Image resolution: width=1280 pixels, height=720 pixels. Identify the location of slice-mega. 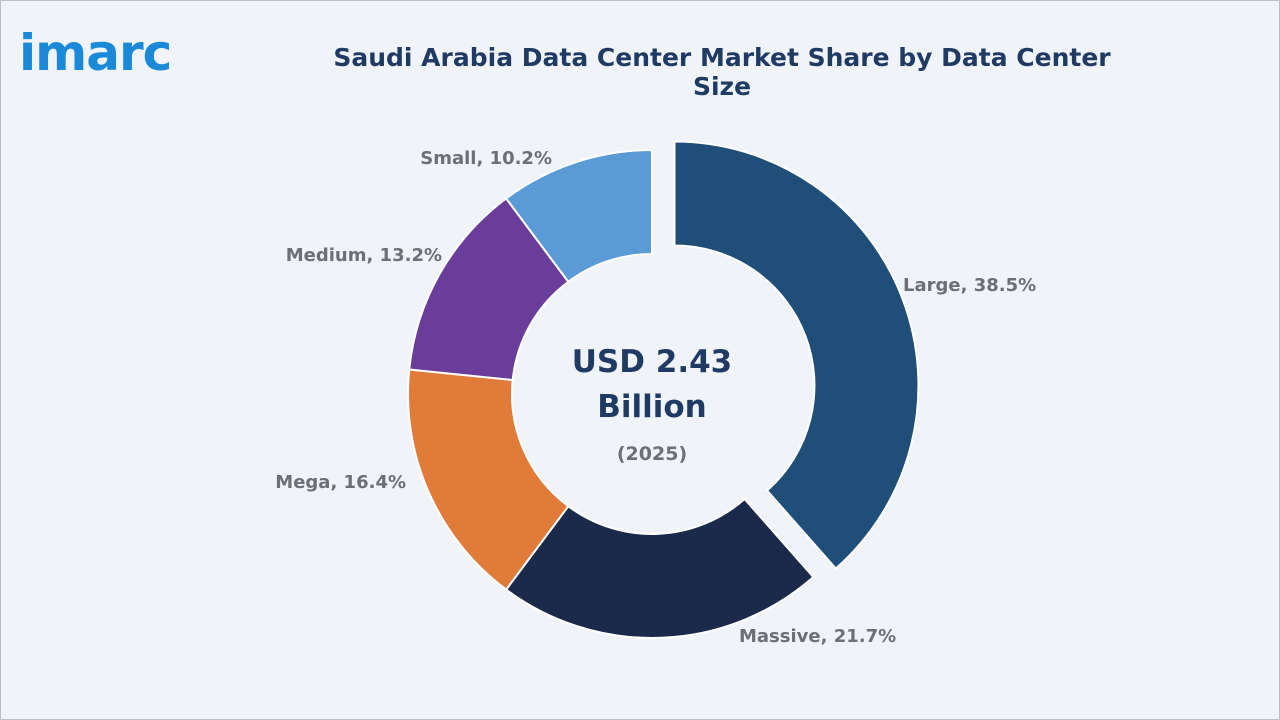
(488, 479).